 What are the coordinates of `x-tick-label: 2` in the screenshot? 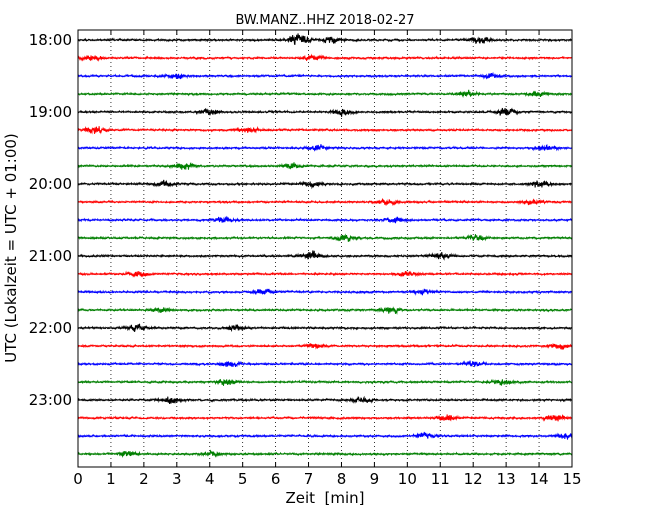 It's located at (144, 479).